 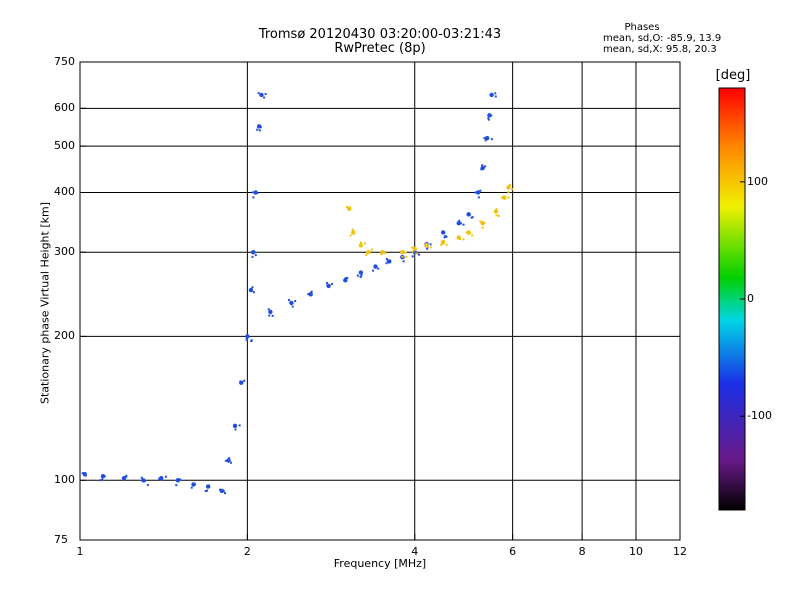 I want to click on colorbar-tick-label: 100, so click(x=757, y=181).